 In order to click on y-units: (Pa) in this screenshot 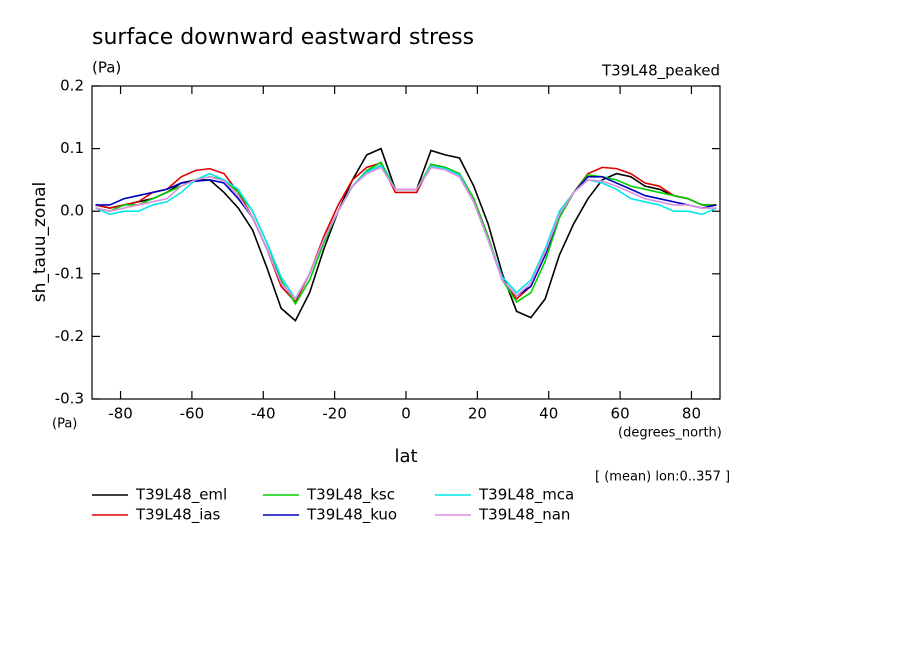, I will do `click(106, 68)`.